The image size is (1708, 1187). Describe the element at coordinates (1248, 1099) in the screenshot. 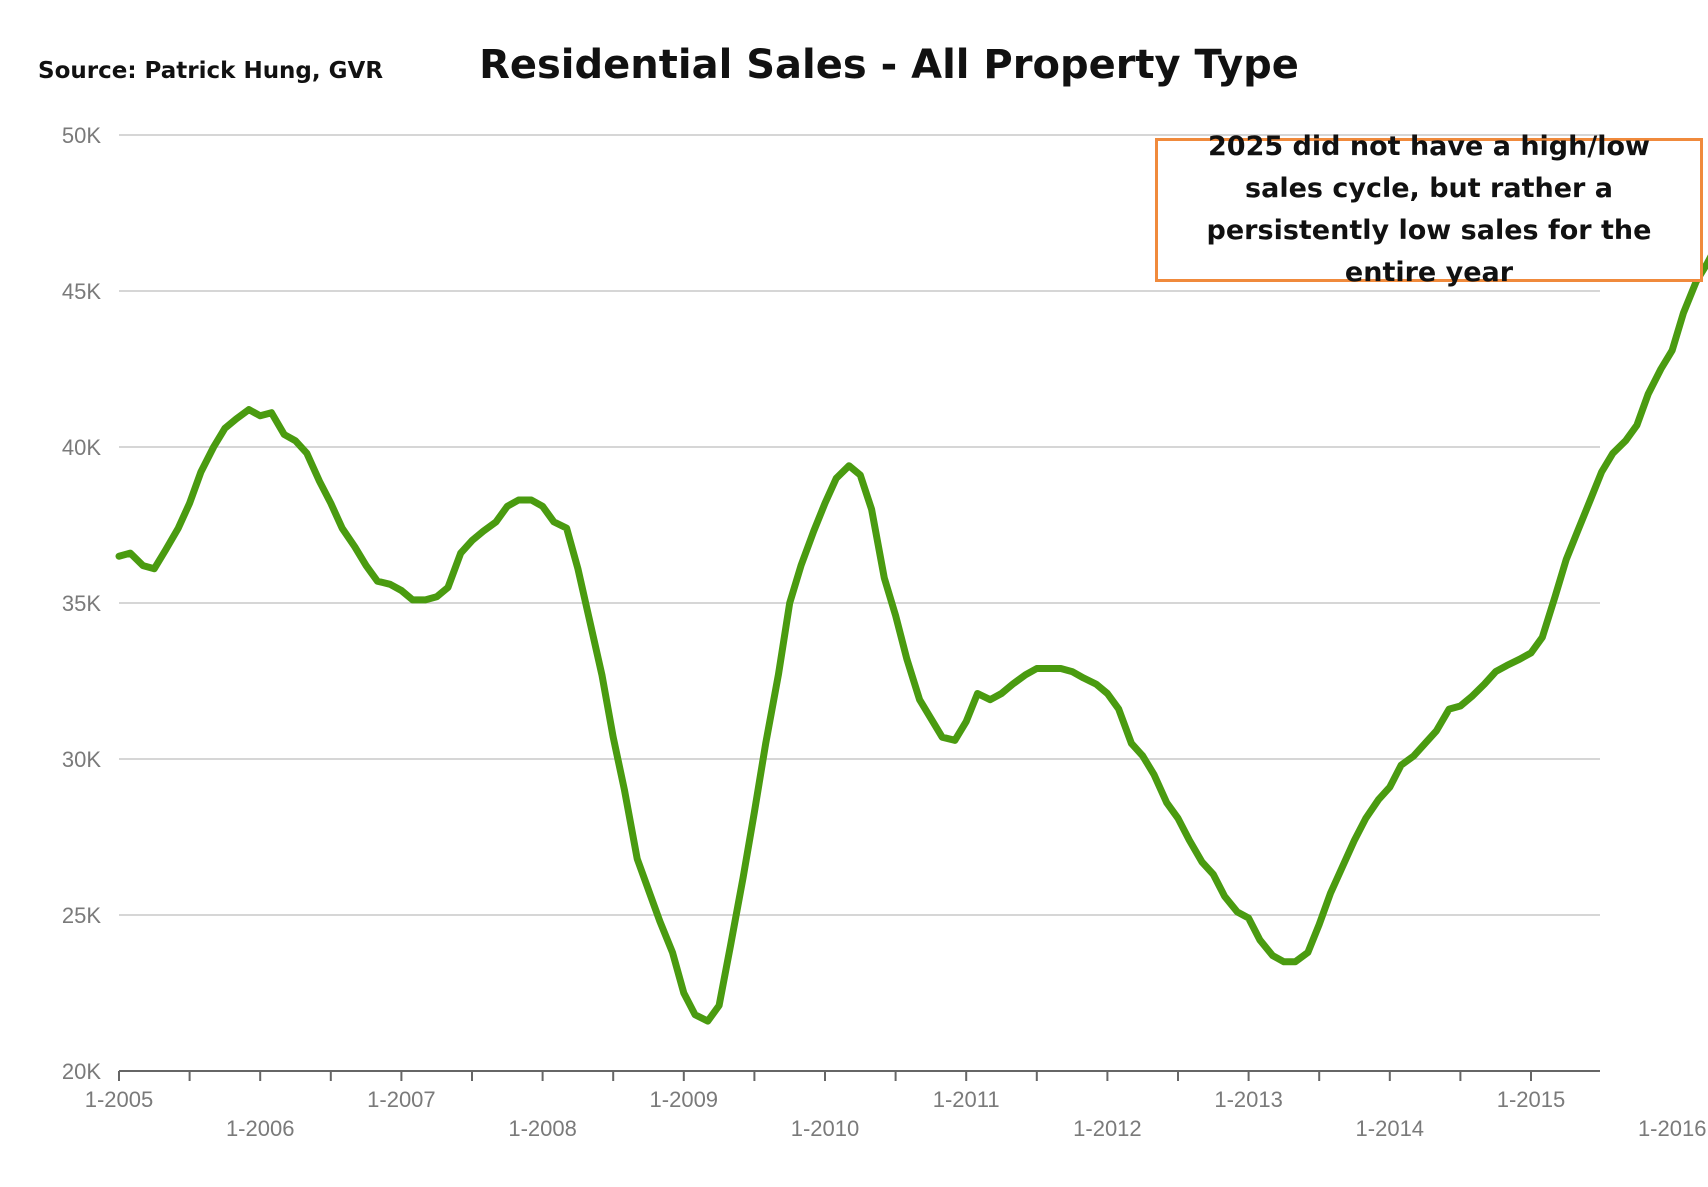

I see `x-tick-label: 1-2013` at that location.